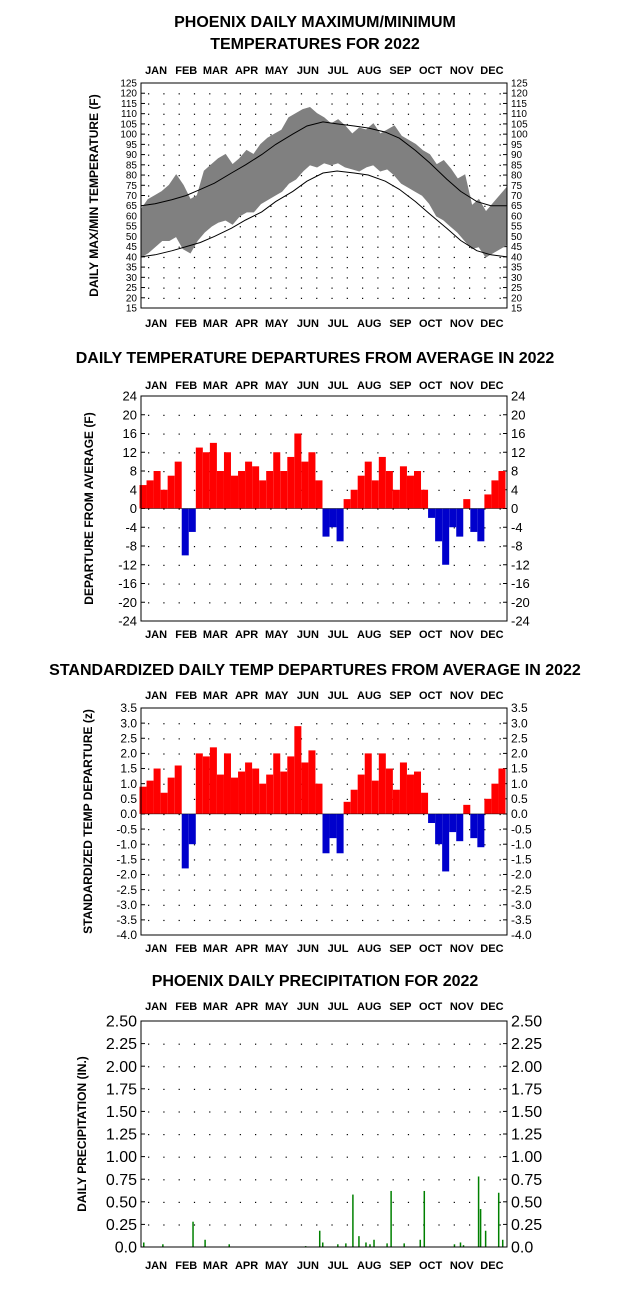  What do you see at coordinates (246, 1007) in the screenshot?
I see `month-label-top: APR` at bounding box center [246, 1007].